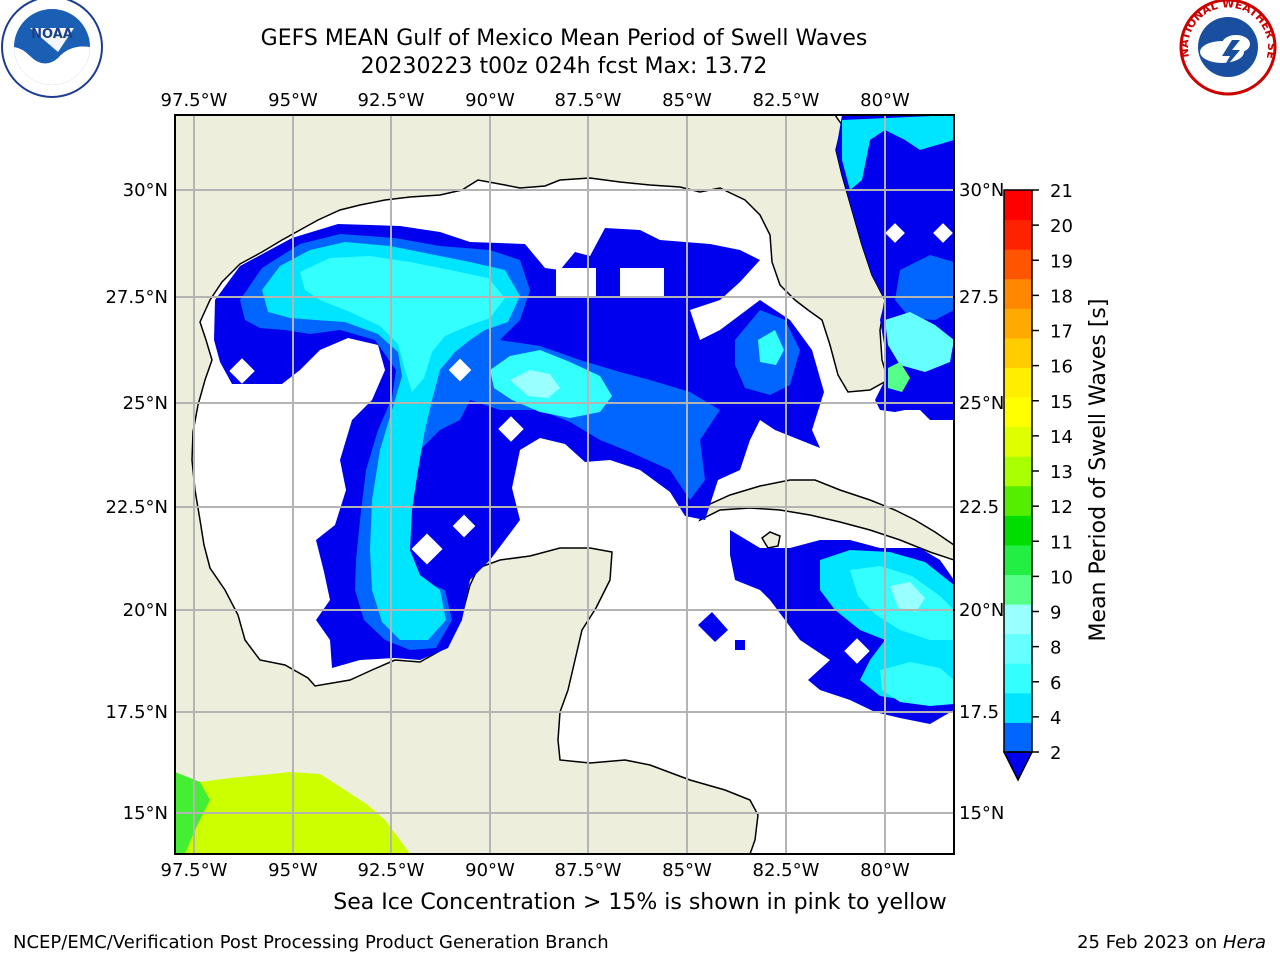  What do you see at coordinates (136, 297) in the screenshot?
I see `lat-label-left: 27.5°N` at bounding box center [136, 297].